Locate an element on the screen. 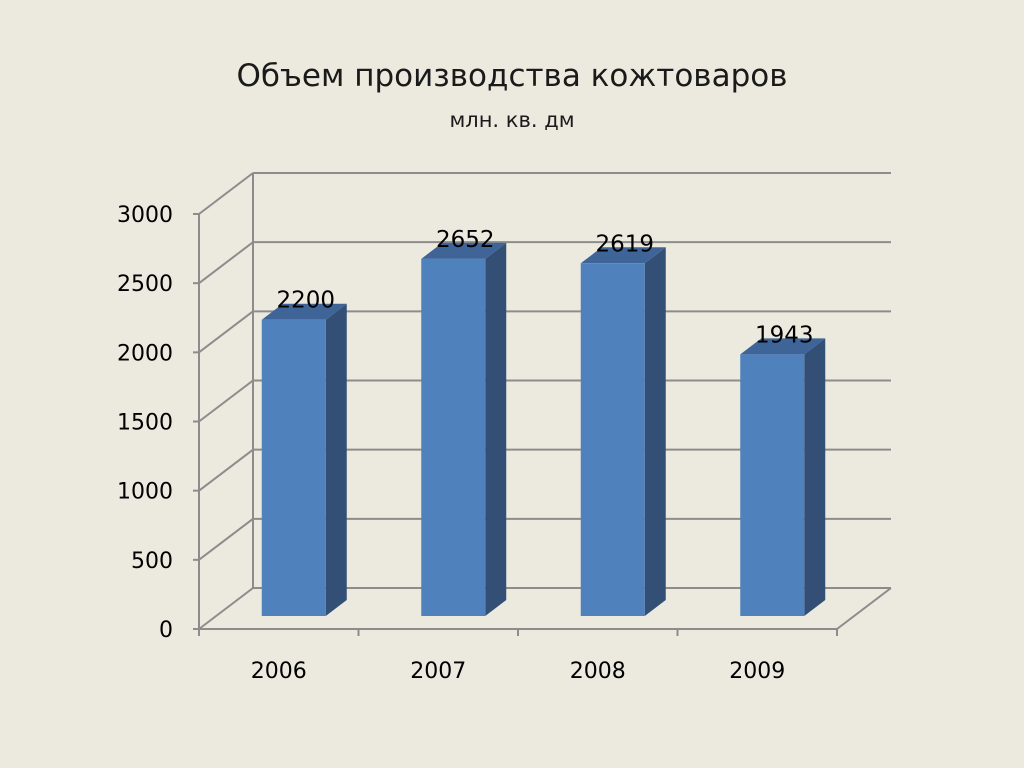  y-tick-label: 1500 is located at coordinates (145, 423).